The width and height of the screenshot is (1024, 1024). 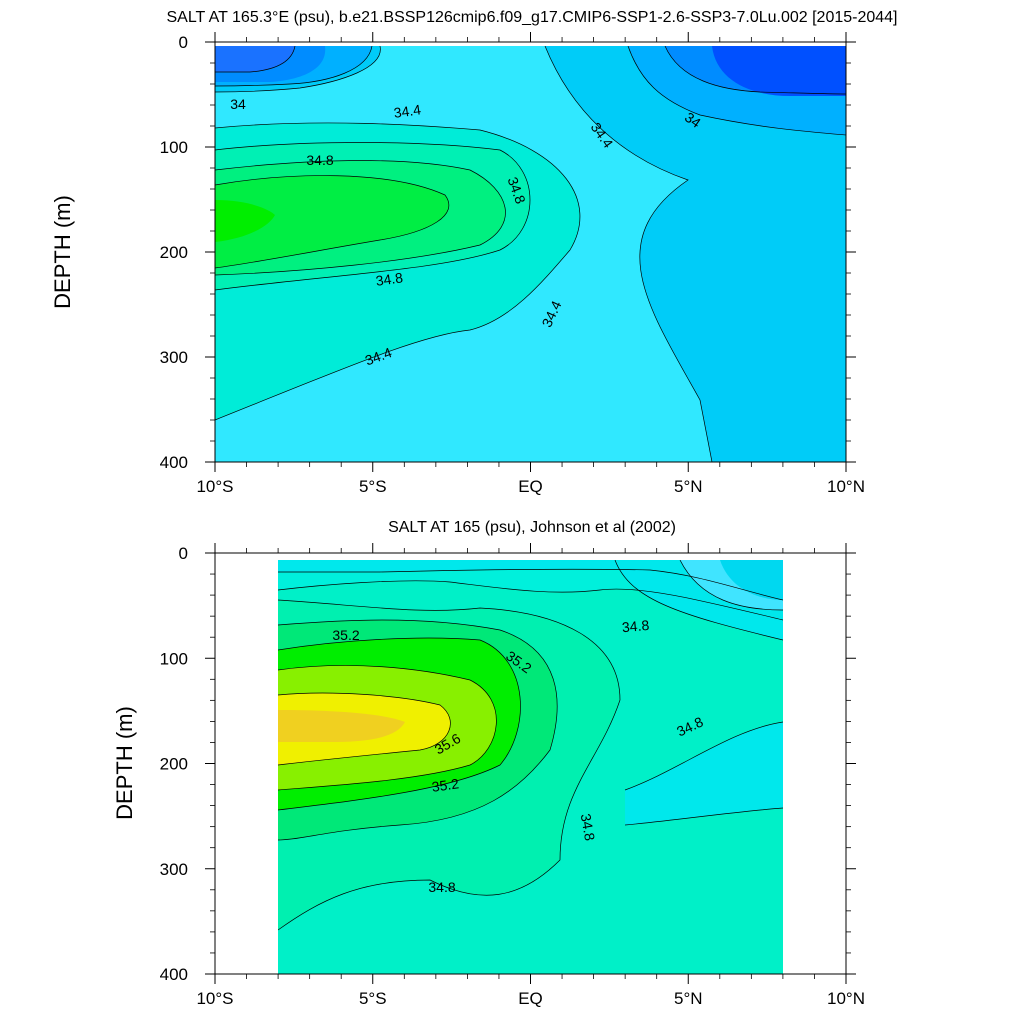 What do you see at coordinates (532, 527) in the screenshot?
I see `bottom-title: SALT AT 165 (psu), Johnson et al (2002)` at bounding box center [532, 527].